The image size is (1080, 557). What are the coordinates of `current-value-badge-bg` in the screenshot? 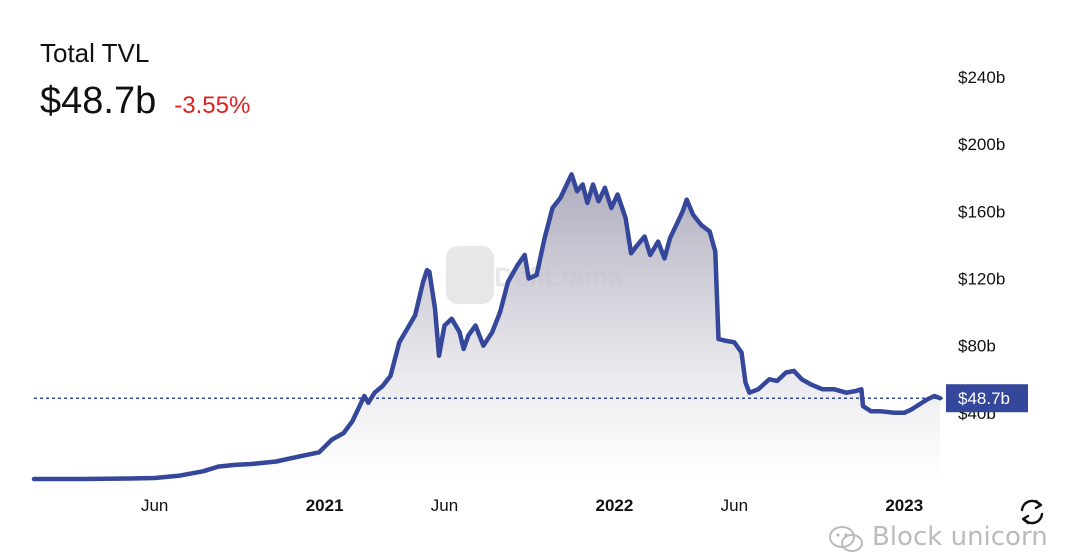 It's located at (987, 398).